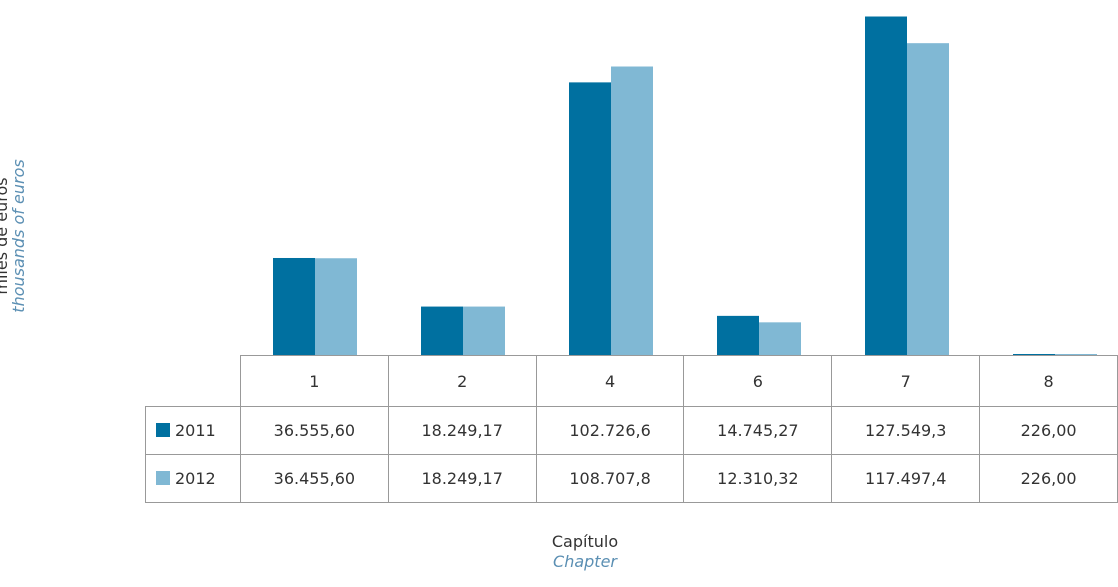 This screenshot has width=1118, height=587. Describe the element at coordinates (758, 430) in the screenshot. I see `data-cell: 14.745,27` at that location.